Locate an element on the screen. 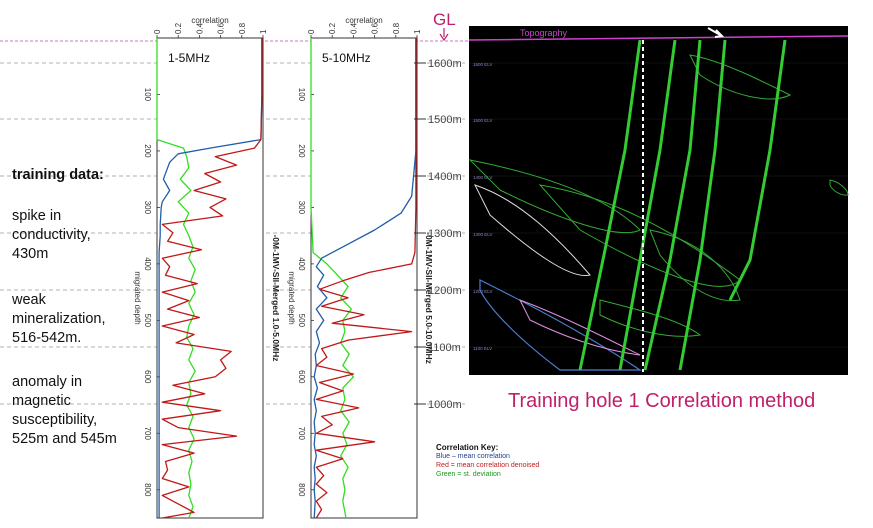  key-item: Red = mean correlation denoised is located at coordinates (488, 465).